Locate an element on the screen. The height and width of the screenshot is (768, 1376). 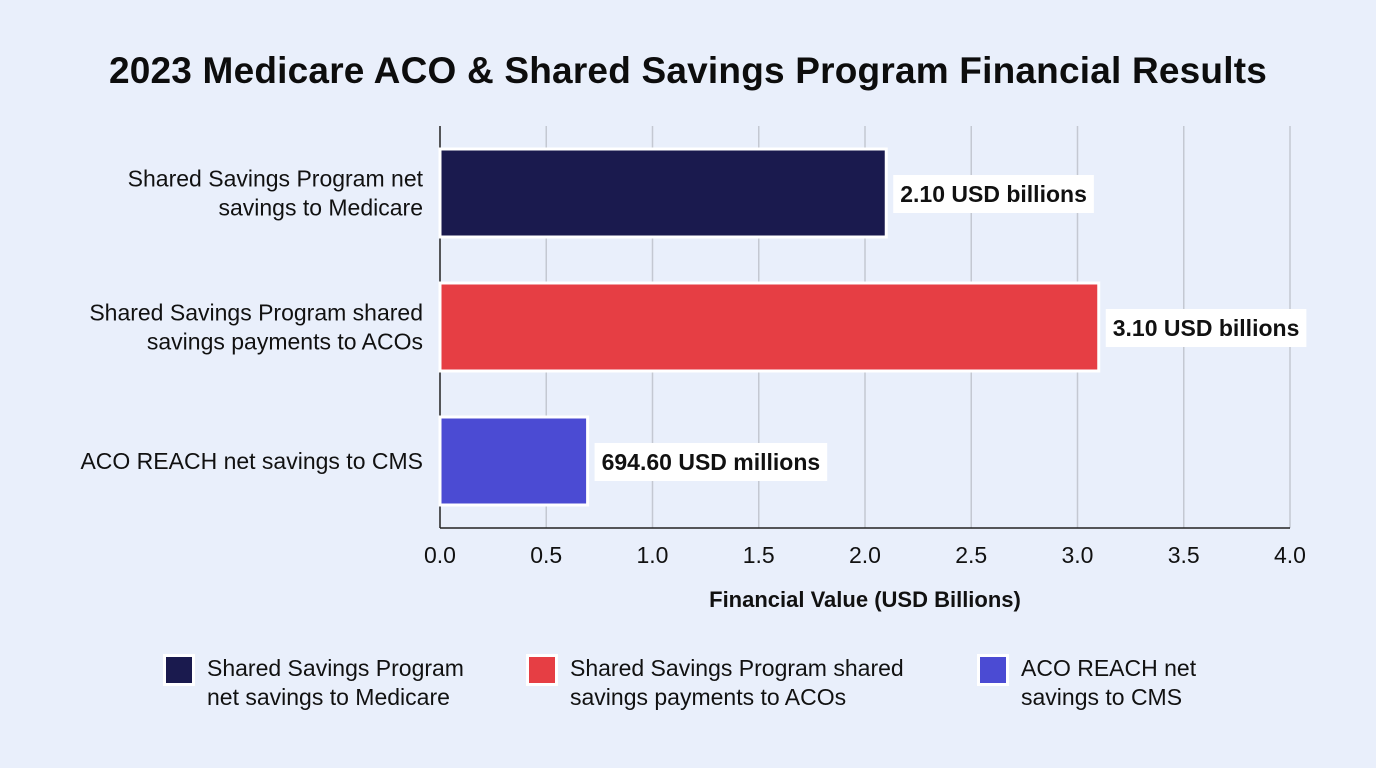
legend-label-line: Shared Savings Program is located at coordinates (335, 668).